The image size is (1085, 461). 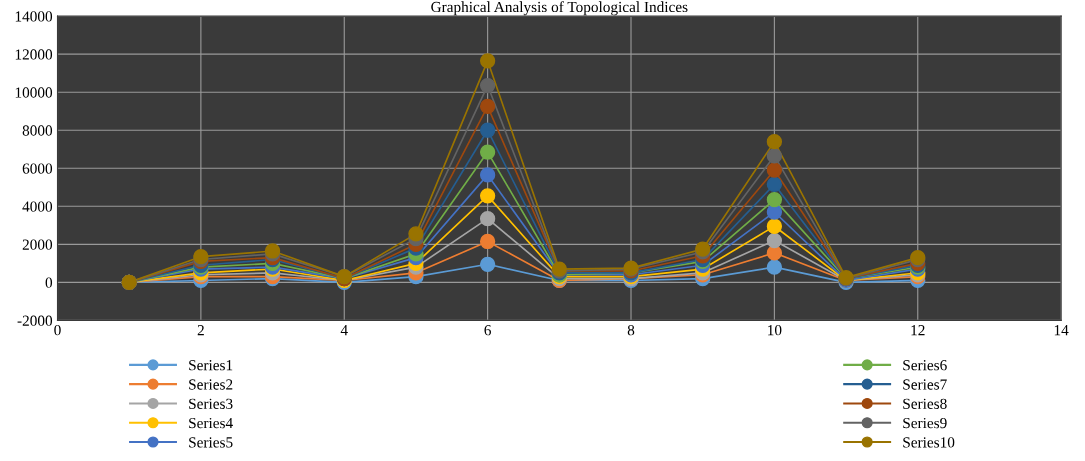 What do you see at coordinates (211, 442) in the screenshot?
I see `legend-label: Series5` at bounding box center [211, 442].